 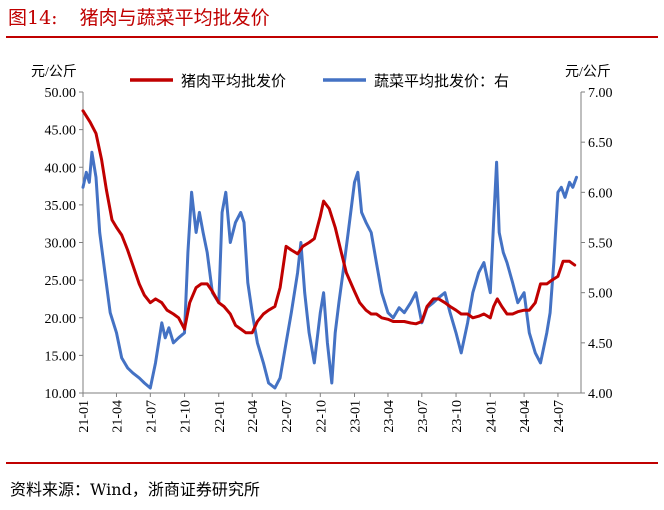 What do you see at coordinates (61, 168) in the screenshot?
I see `y-left-tick-label: 40.00` at bounding box center [61, 168].